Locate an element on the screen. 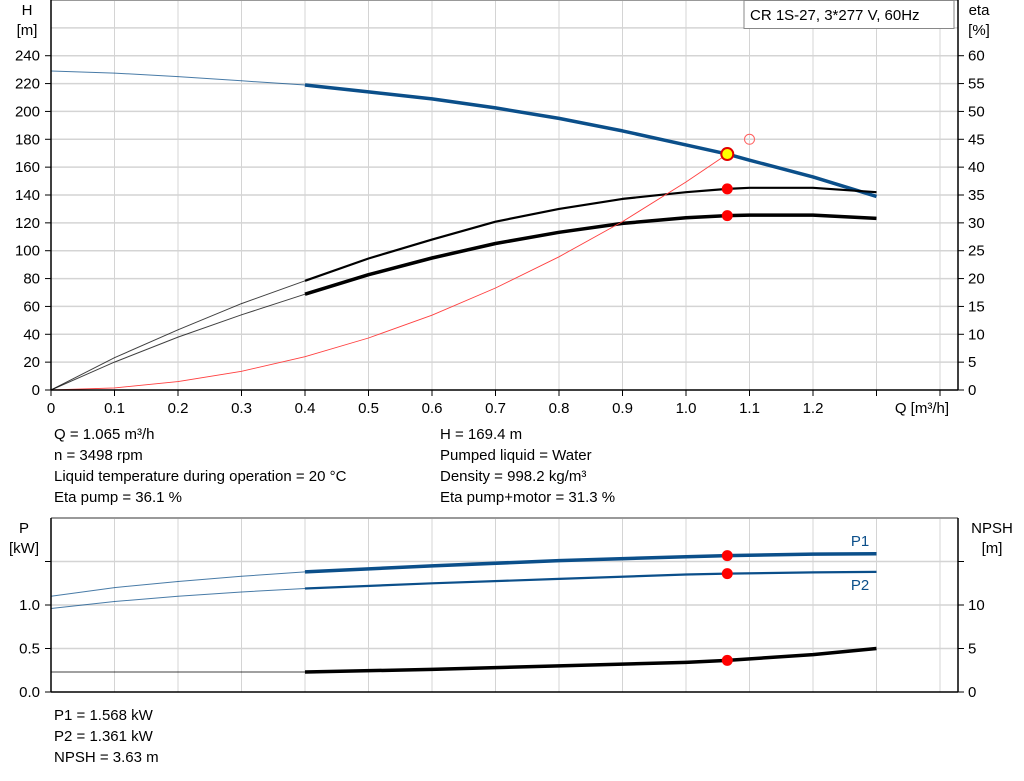 The image size is (1024, 781). series-P2-thin is located at coordinates (178, 598).